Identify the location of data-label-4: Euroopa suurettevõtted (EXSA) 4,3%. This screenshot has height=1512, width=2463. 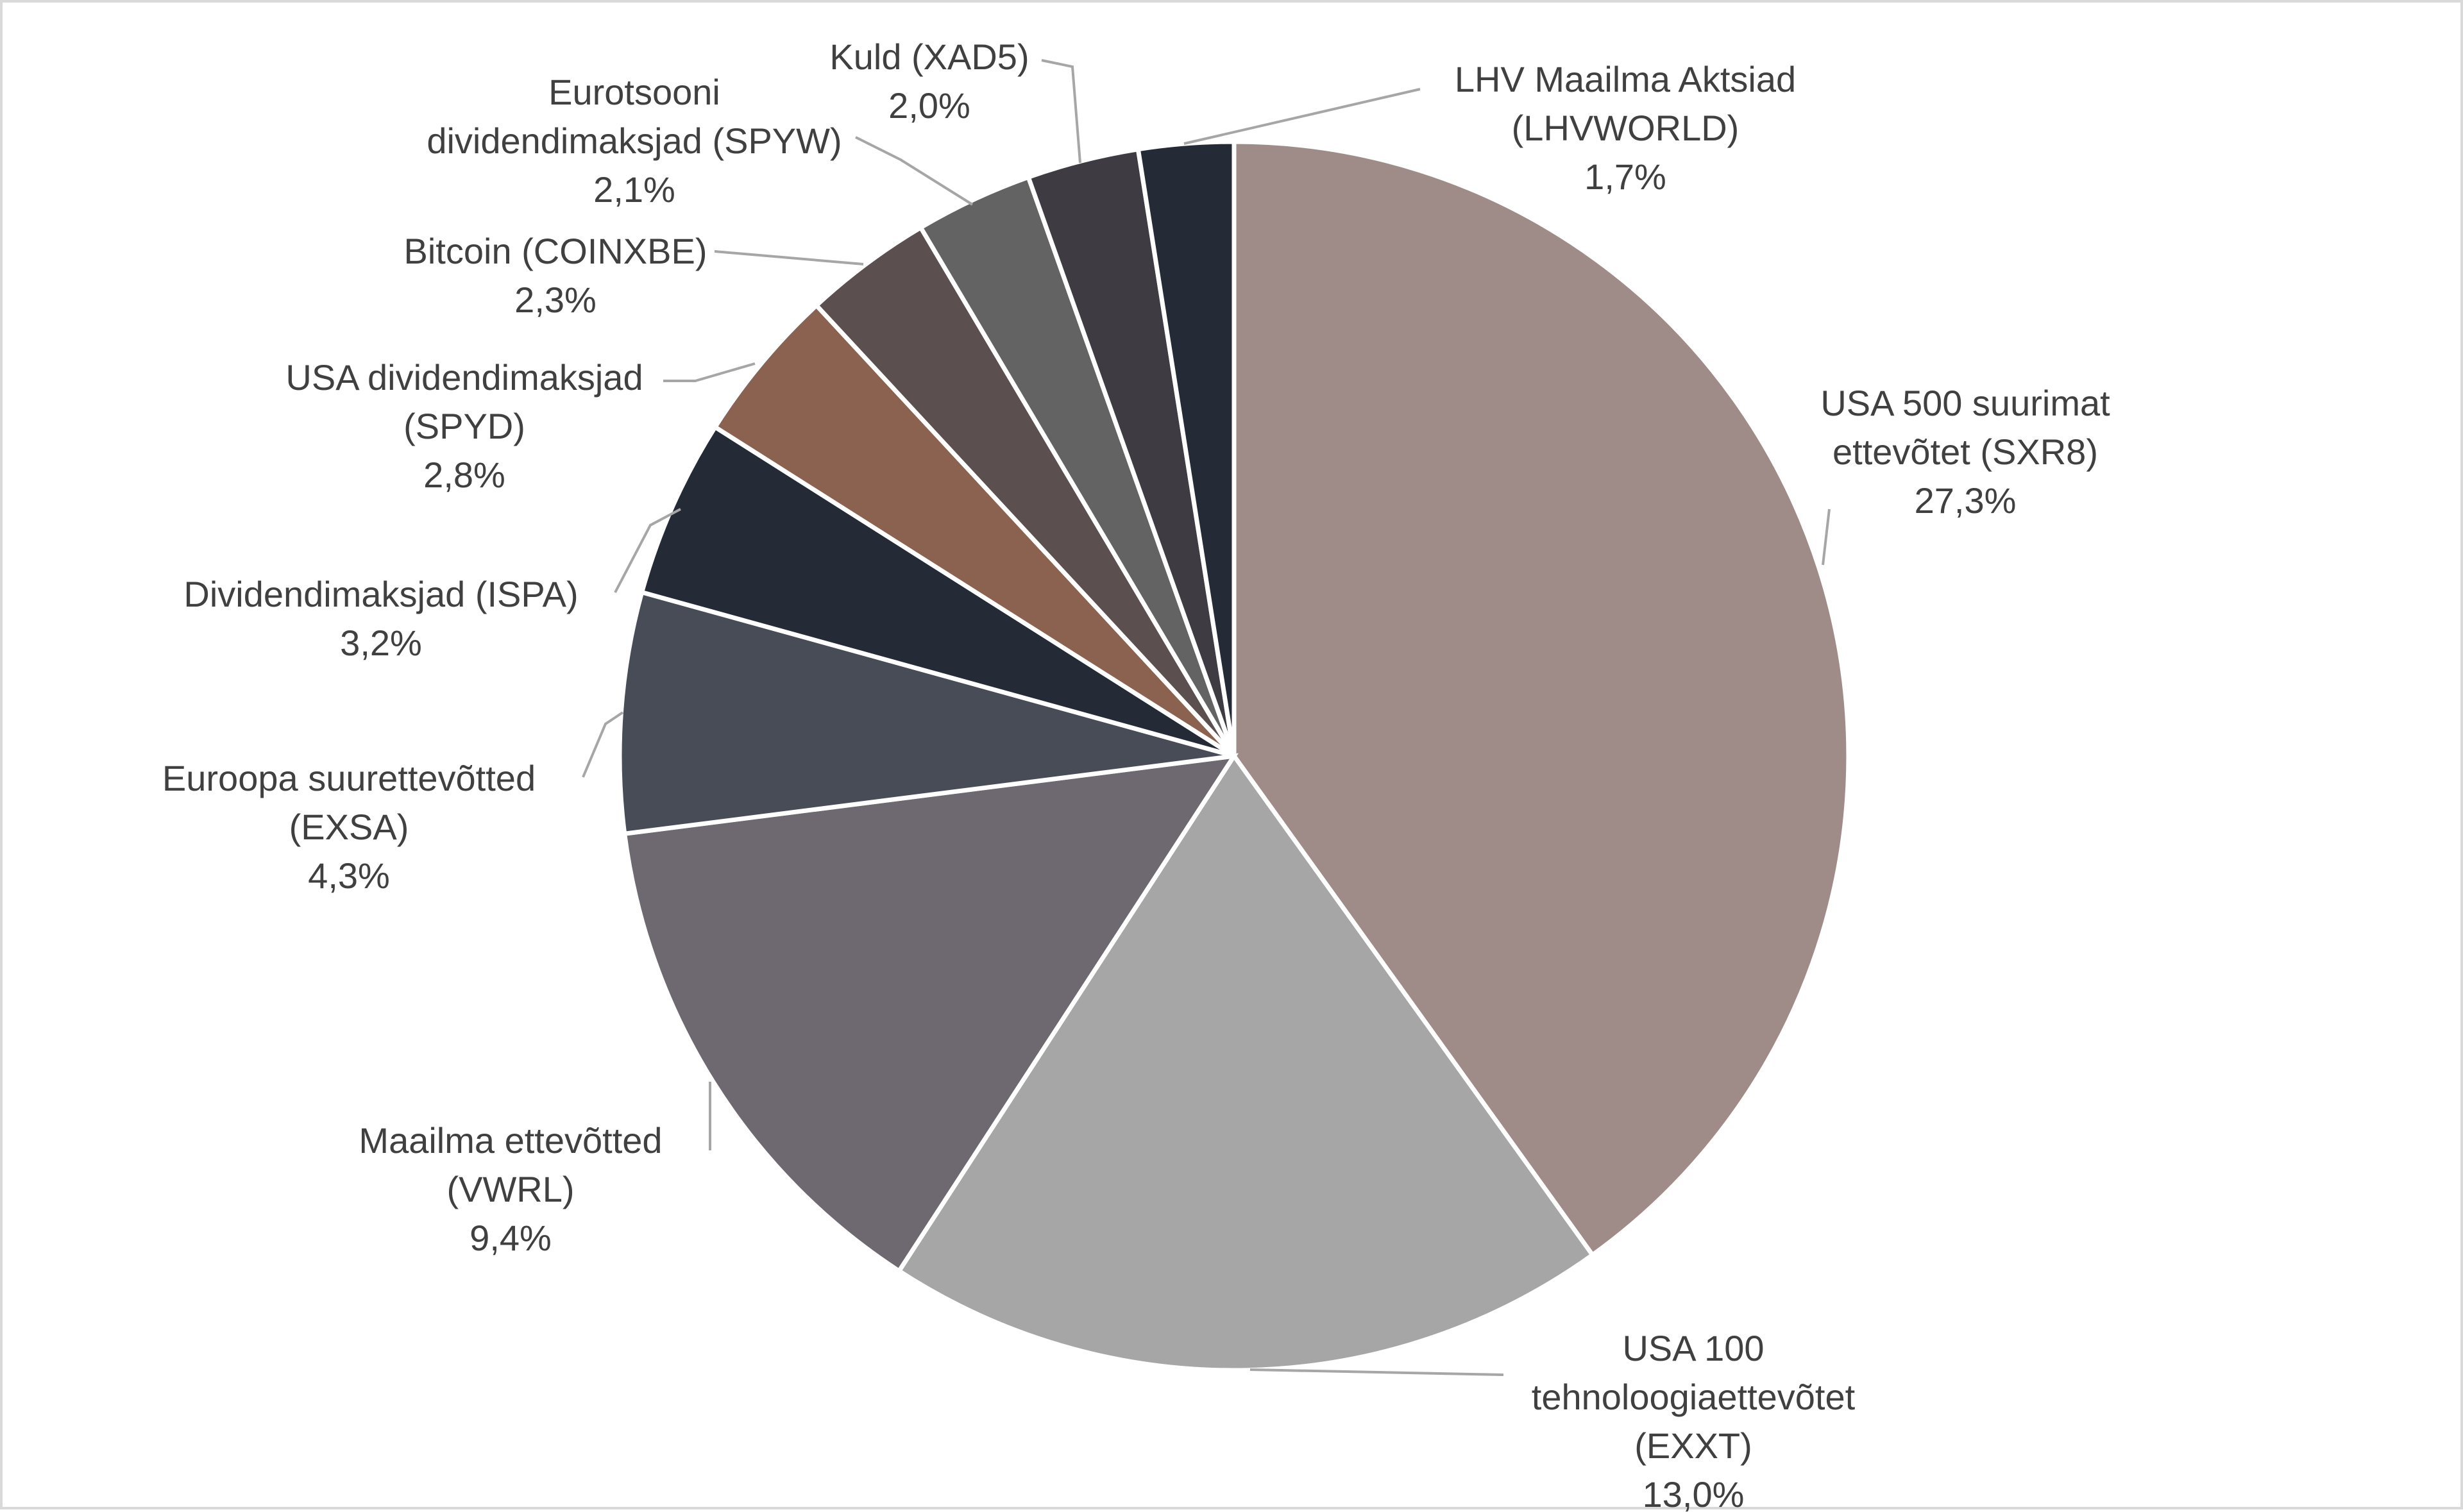
(349, 827).